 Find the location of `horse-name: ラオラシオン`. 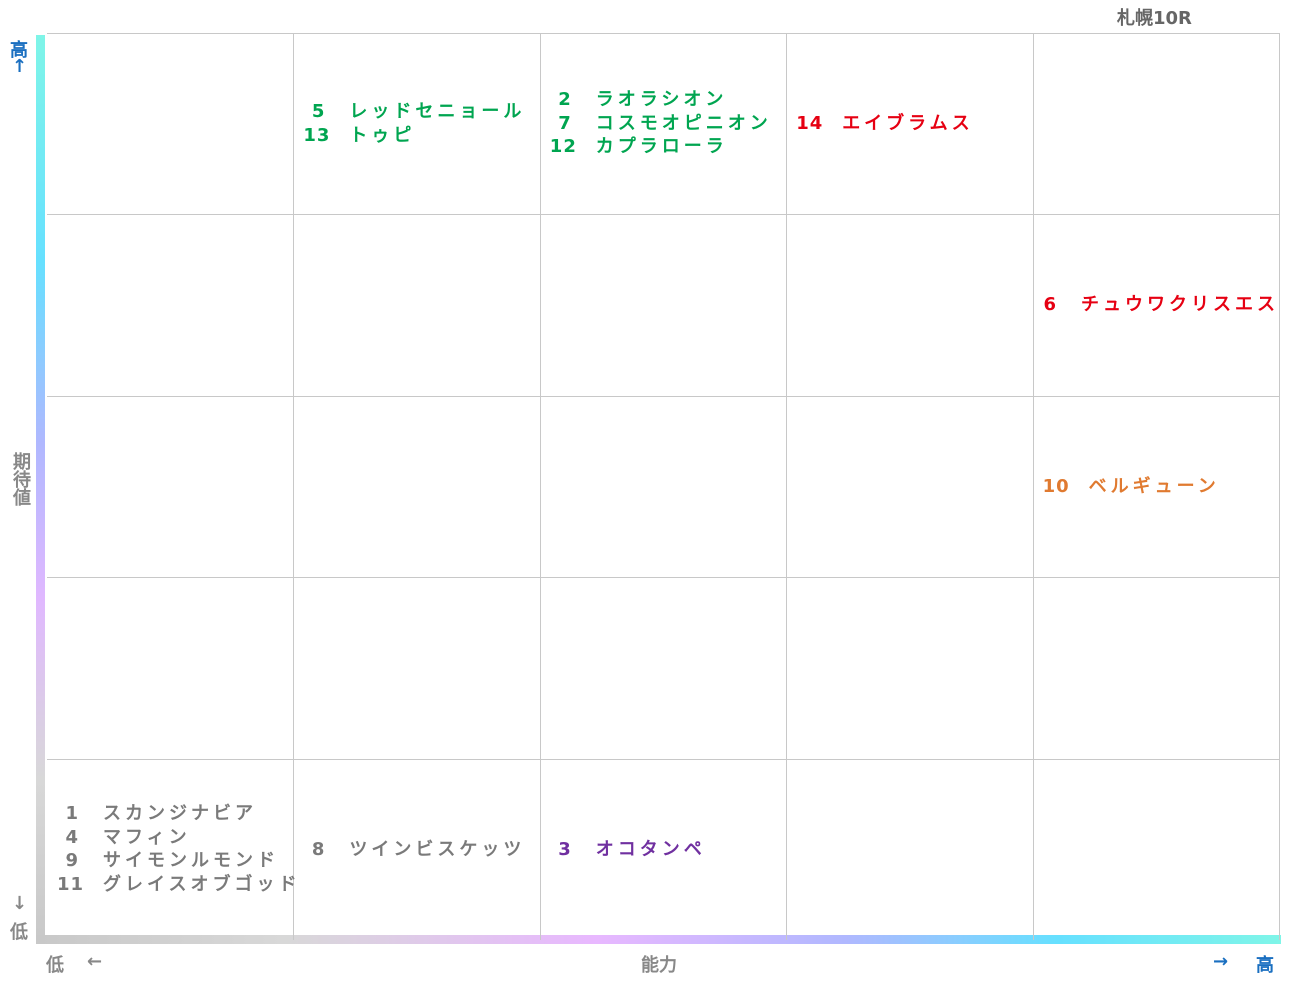

horse-name: ラオラシオン is located at coordinates (661, 100).